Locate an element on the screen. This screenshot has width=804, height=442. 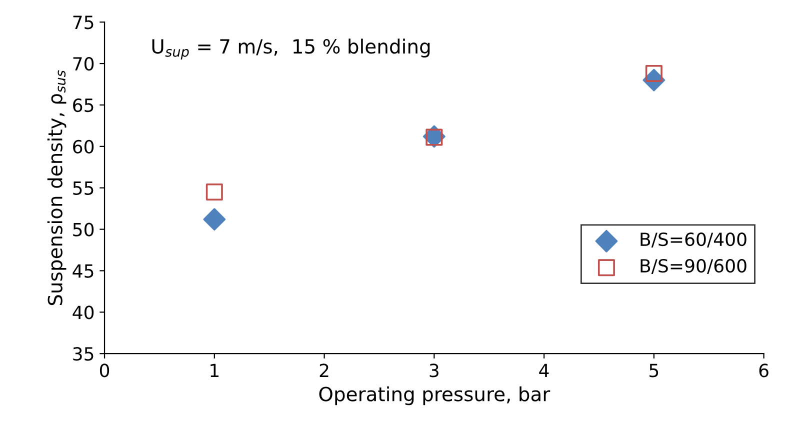
y-tick-label: 35 is located at coordinates (83, 354).